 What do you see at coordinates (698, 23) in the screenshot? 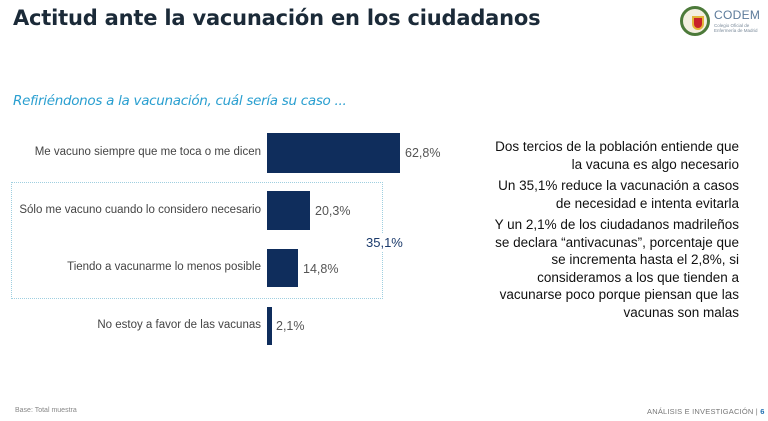
I see `shield-icon` at bounding box center [698, 23].